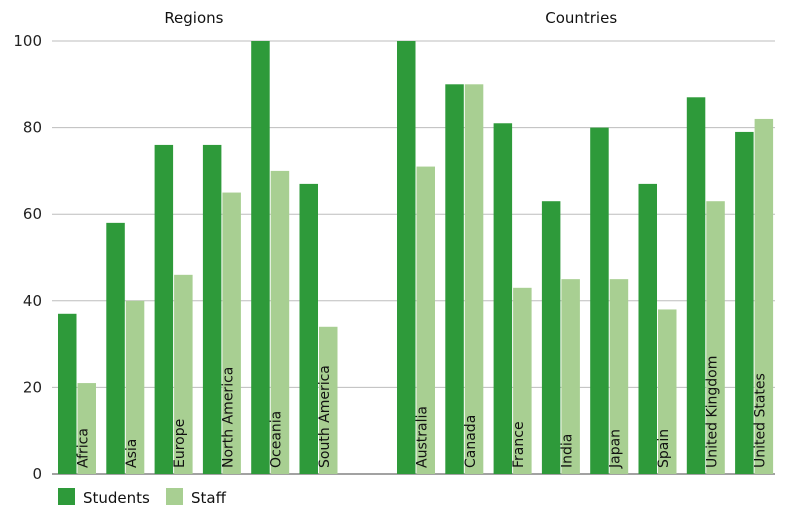  What do you see at coordinates (209, 498) in the screenshot?
I see `legend-label-staff: Staff` at bounding box center [209, 498].